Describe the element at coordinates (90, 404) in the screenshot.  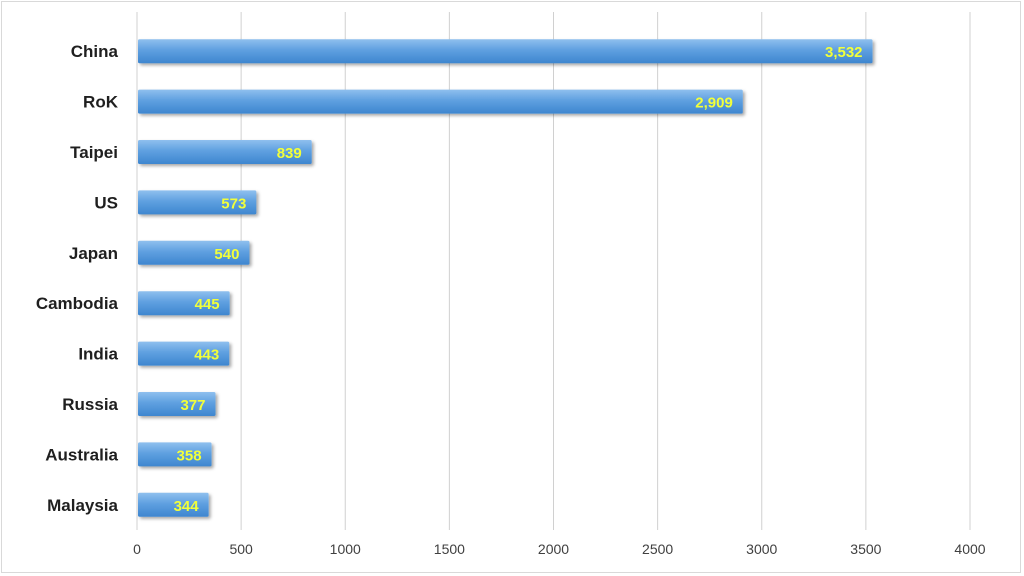
I see `category-label: Russia` at that location.